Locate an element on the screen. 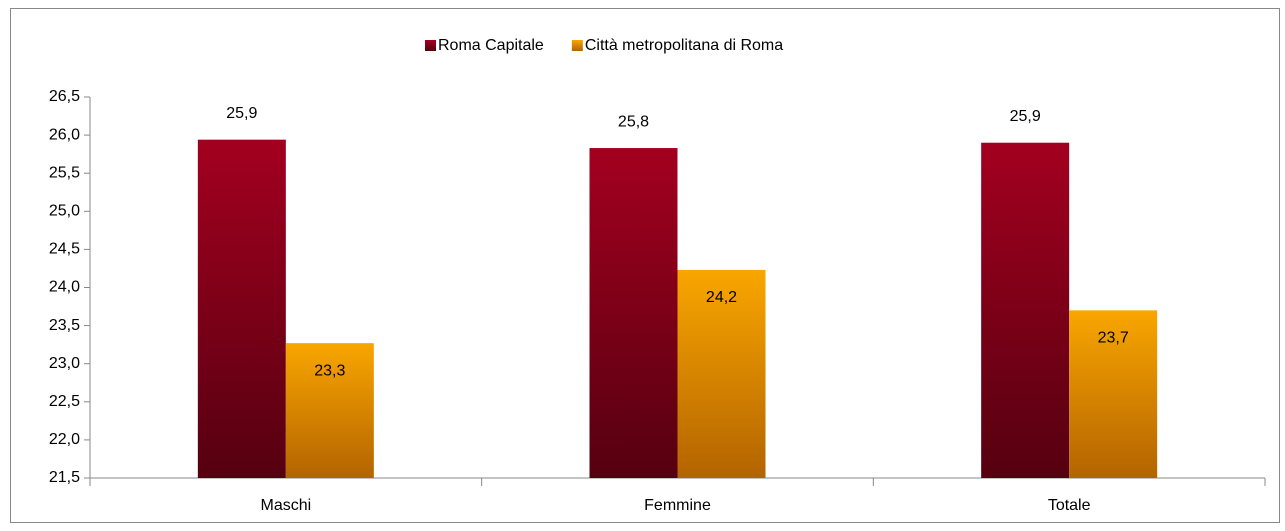  y-tick-label: 26,0 is located at coordinates (64, 134).